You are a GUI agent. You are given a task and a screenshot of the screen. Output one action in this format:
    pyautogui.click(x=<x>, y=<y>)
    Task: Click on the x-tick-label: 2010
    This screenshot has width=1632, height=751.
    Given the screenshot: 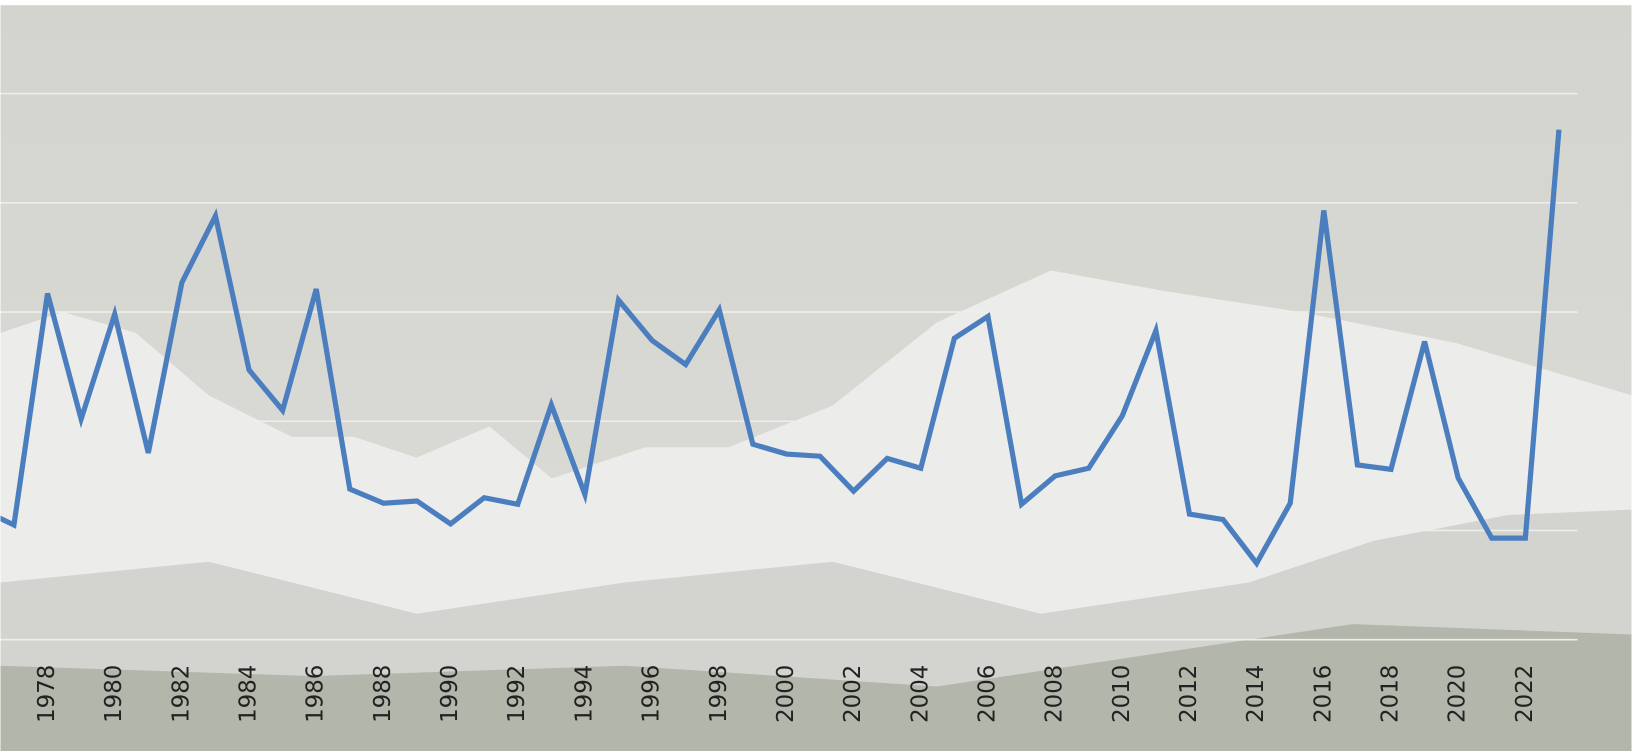 What is the action you would take?
    pyautogui.click(x=1122, y=694)
    